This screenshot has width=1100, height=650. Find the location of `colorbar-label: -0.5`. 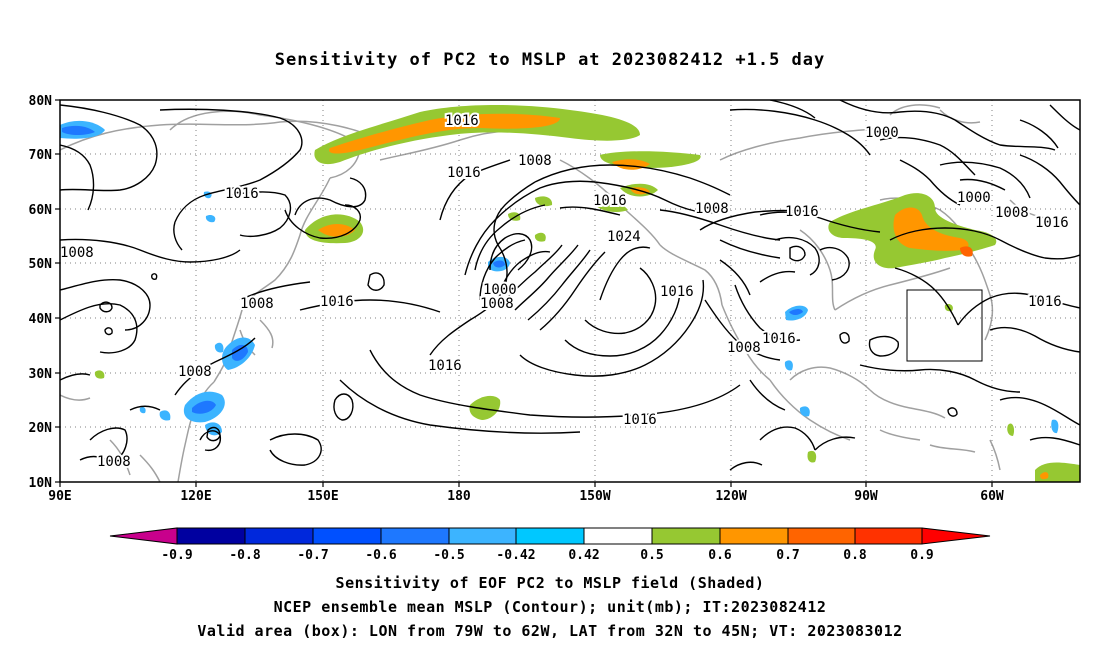

colorbar-label: -0.5 is located at coordinates (448, 555).